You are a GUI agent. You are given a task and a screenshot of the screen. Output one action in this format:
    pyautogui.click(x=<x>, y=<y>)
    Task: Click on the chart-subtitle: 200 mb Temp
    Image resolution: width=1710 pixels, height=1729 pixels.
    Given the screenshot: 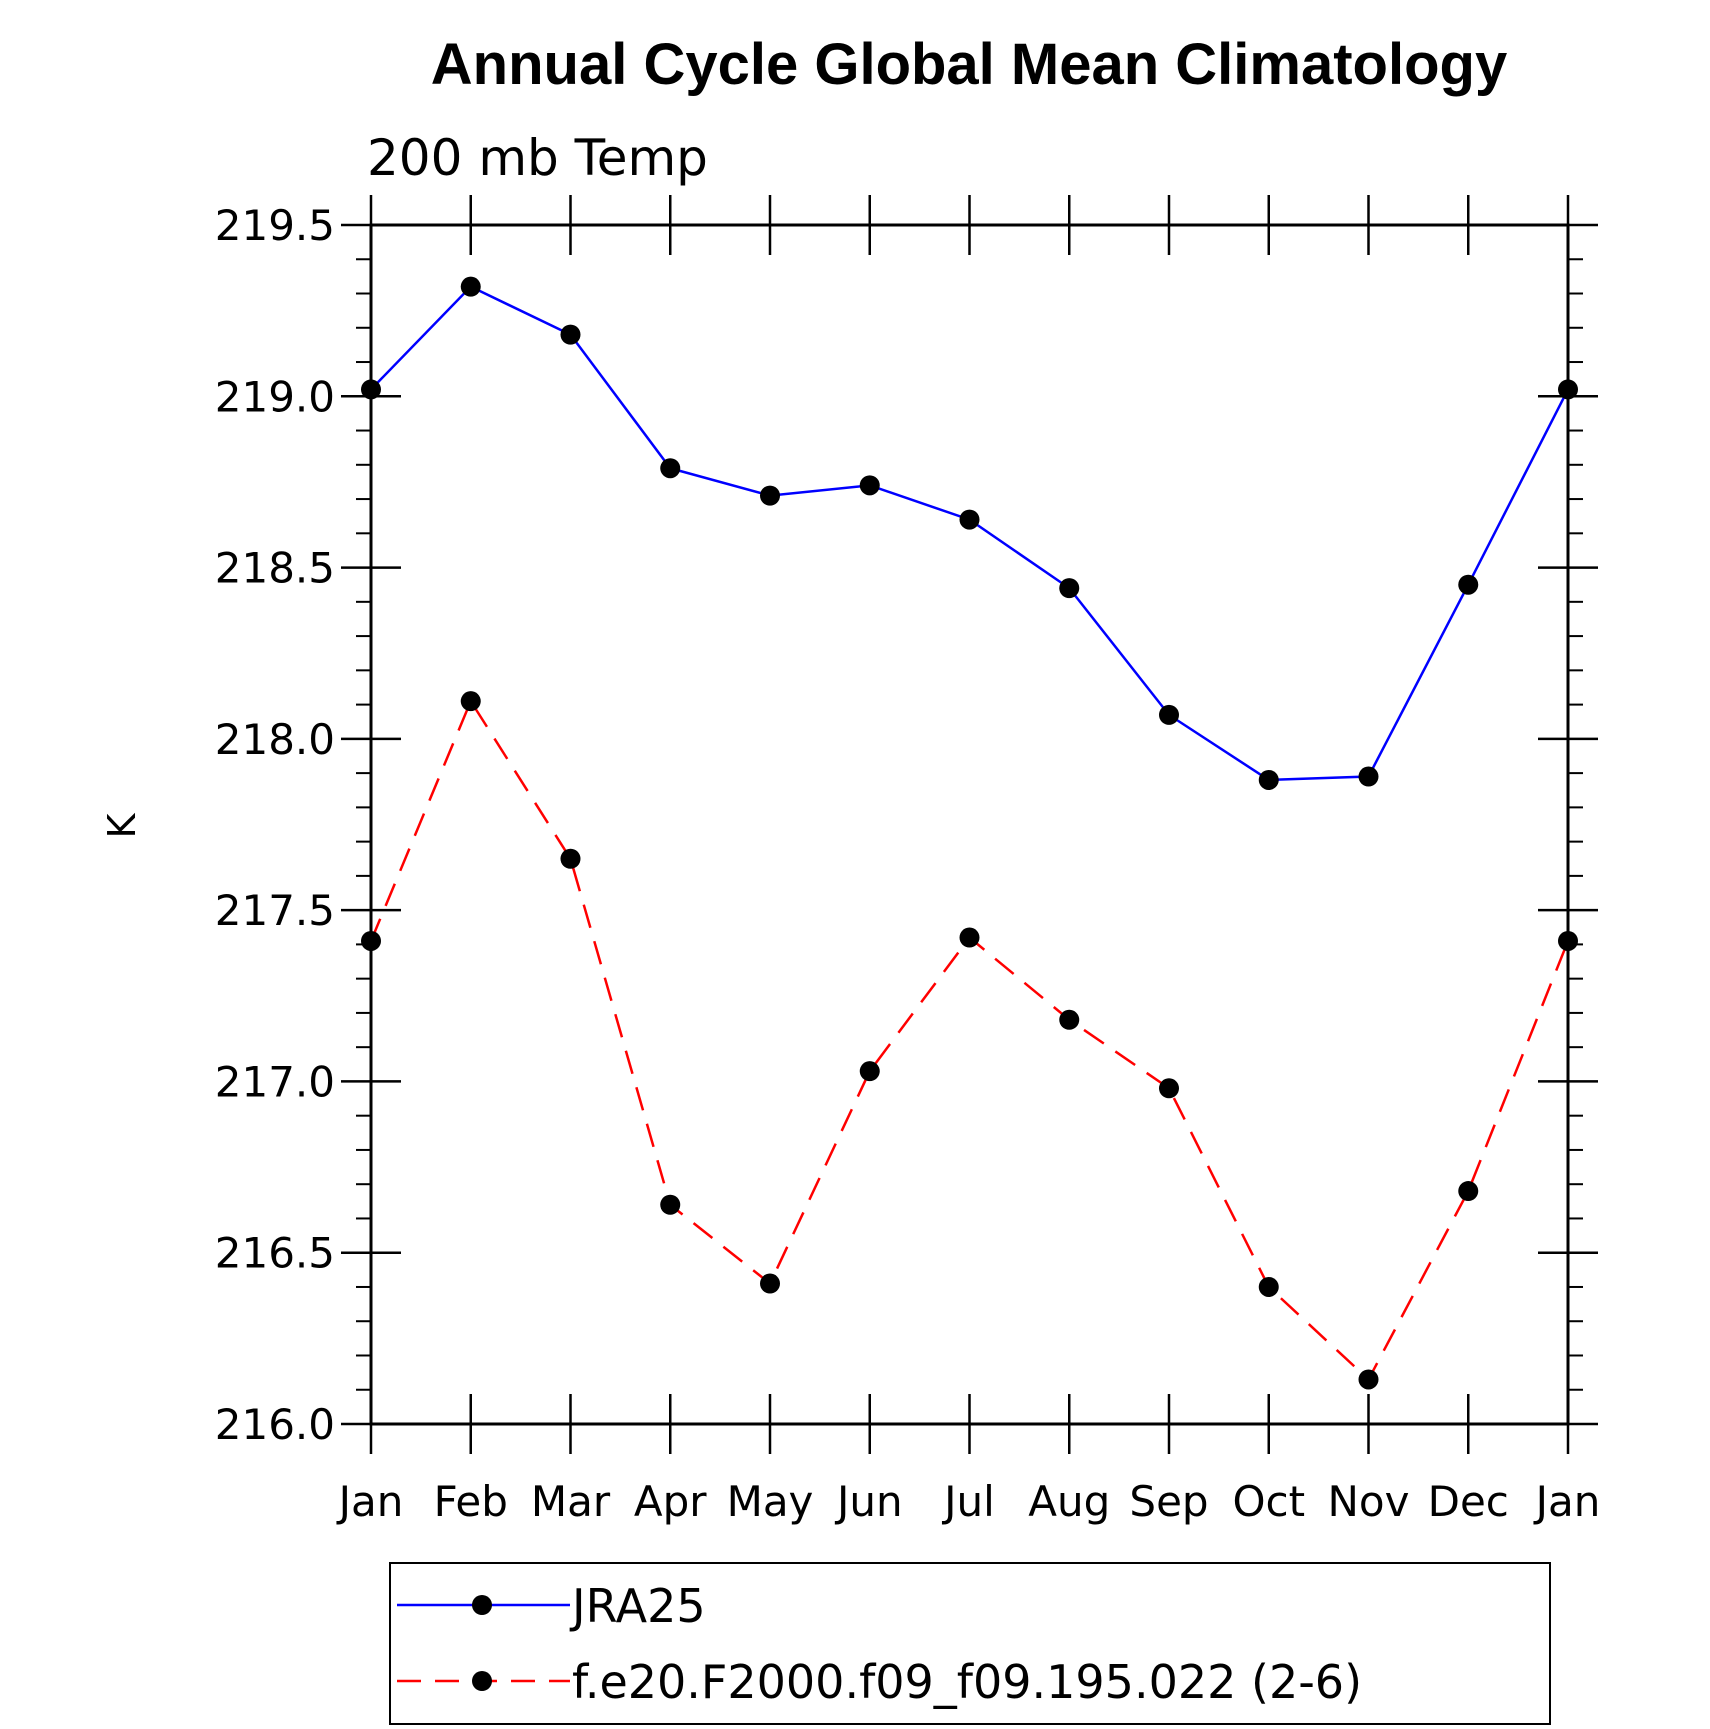 What is the action you would take?
    pyautogui.click(x=537, y=158)
    